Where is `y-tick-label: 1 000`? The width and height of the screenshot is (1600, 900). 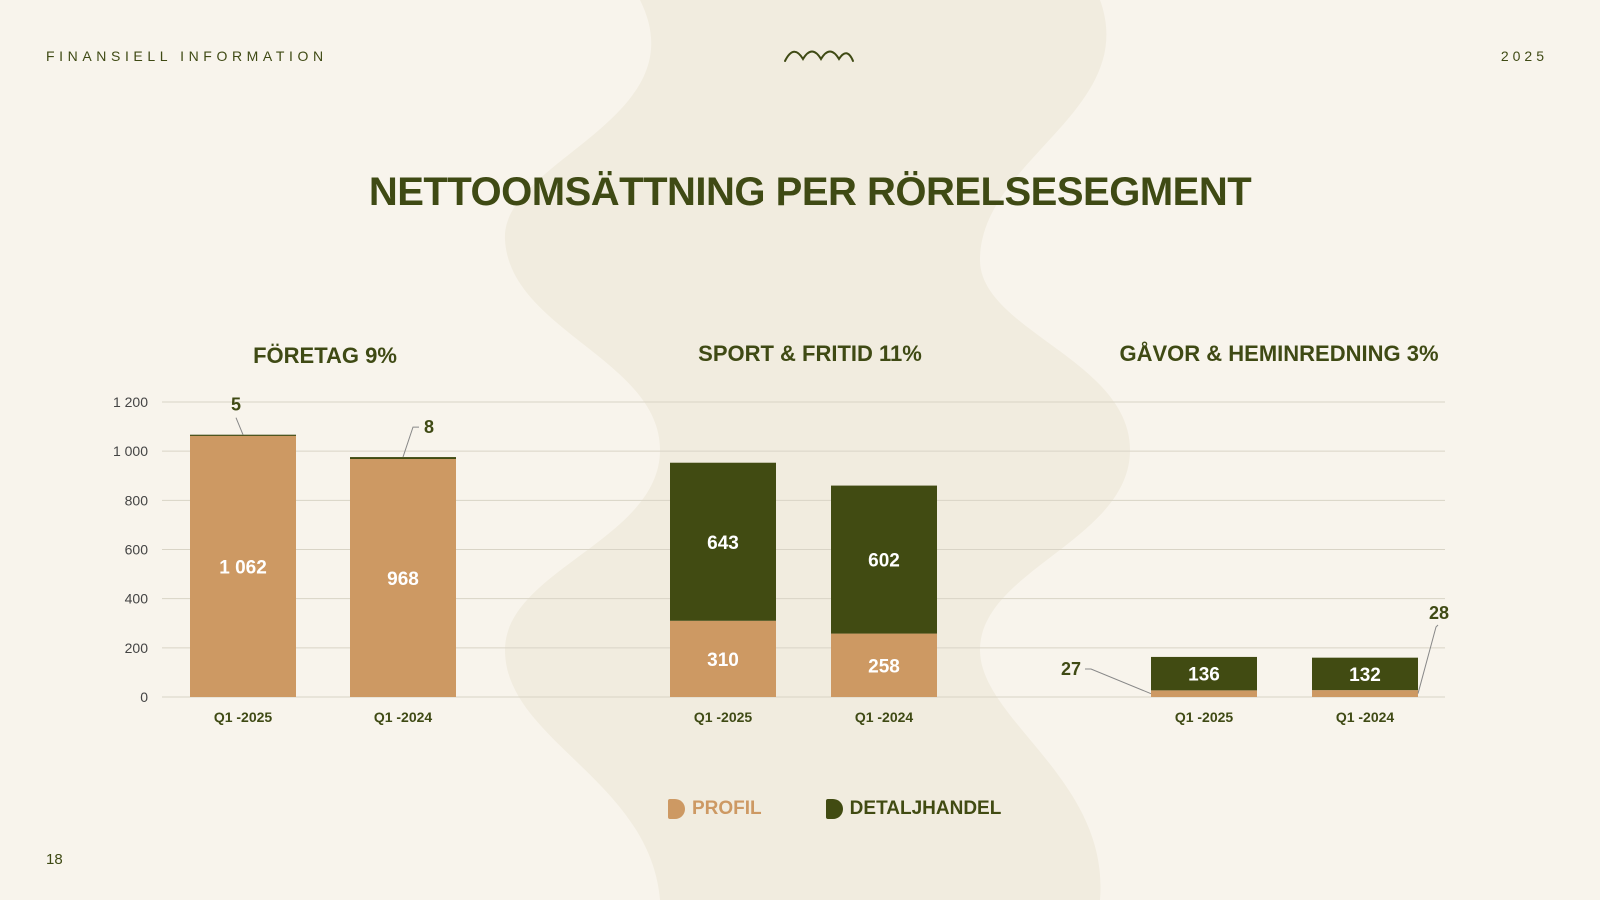
y-tick-label: 1 000 is located at coordinates (130, 451).